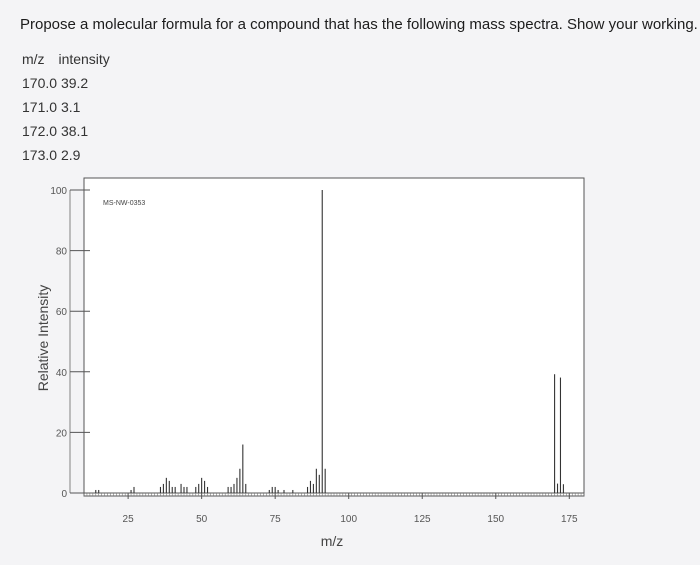 The width and height of the screenshot is (700, 565). I want to click on y-tick-label: 80, so click(62, 252).